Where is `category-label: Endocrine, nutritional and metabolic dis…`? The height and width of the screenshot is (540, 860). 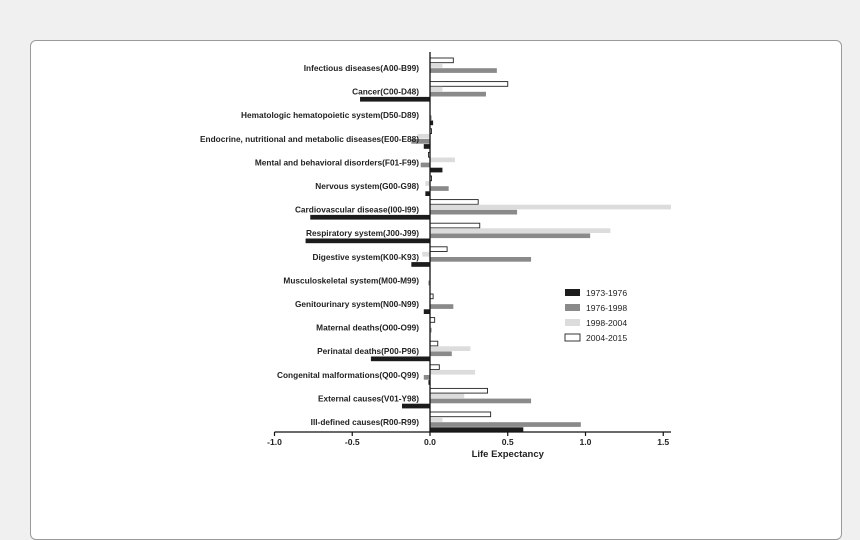
category-label: Endocrine, nutritional and metabolic dis… is located at coordinates (309, 139).